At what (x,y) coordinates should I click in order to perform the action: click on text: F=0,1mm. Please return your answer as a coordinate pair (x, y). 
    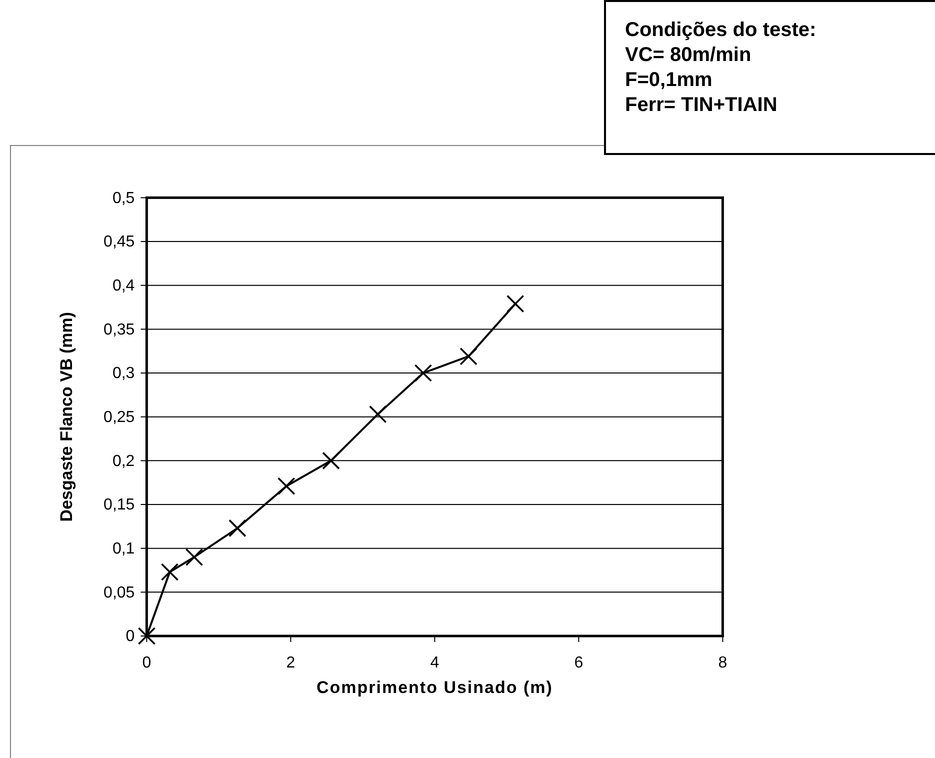
    Looking at the image, I should click on (668, 80).